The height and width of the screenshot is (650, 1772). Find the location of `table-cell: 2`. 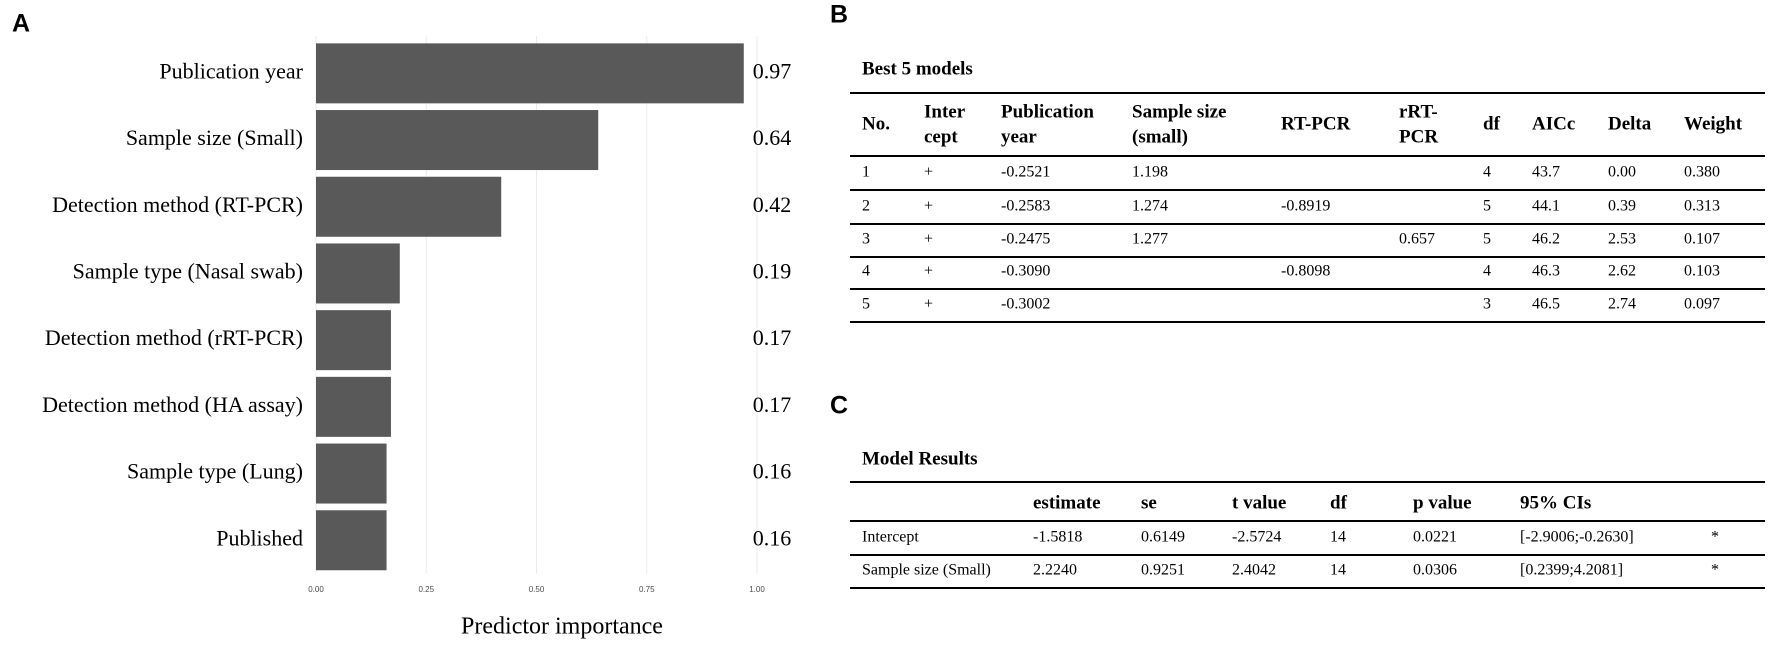

table-cell: 2 is located at coordinates (866, 206).